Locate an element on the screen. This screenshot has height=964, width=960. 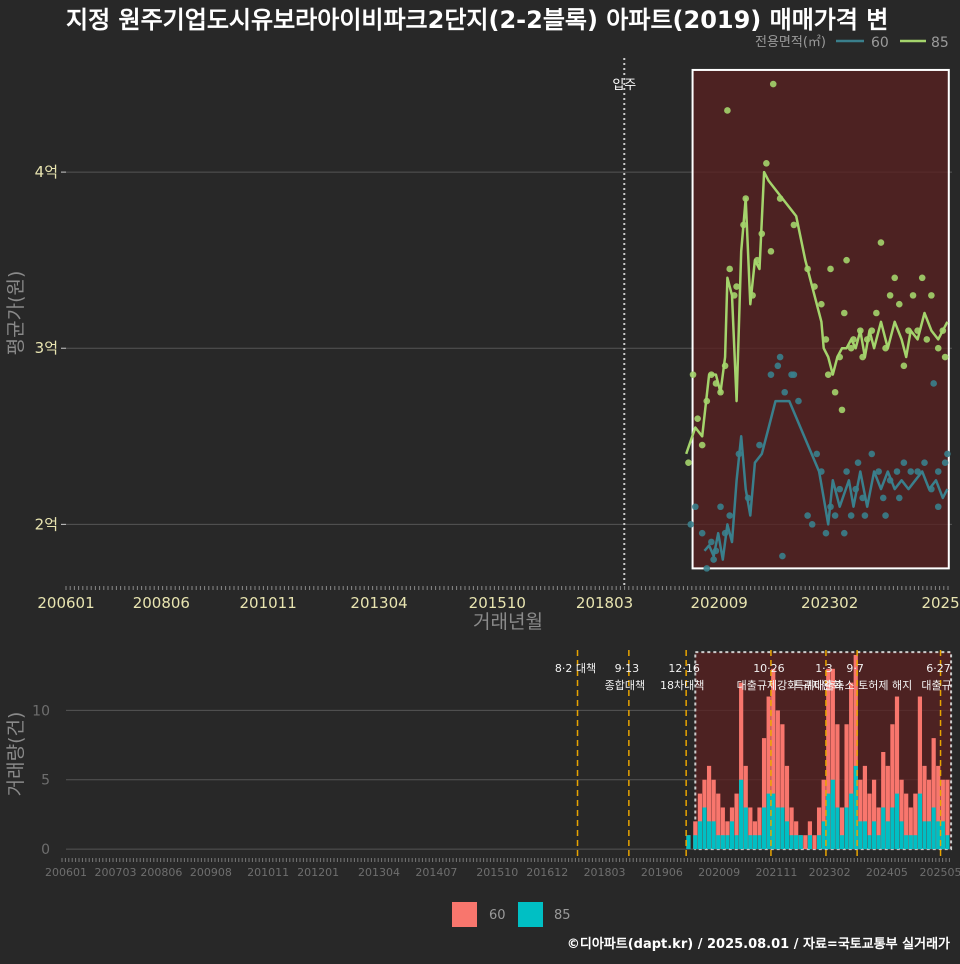
price-x-minor-ticks is located at coordinates (507, 588).